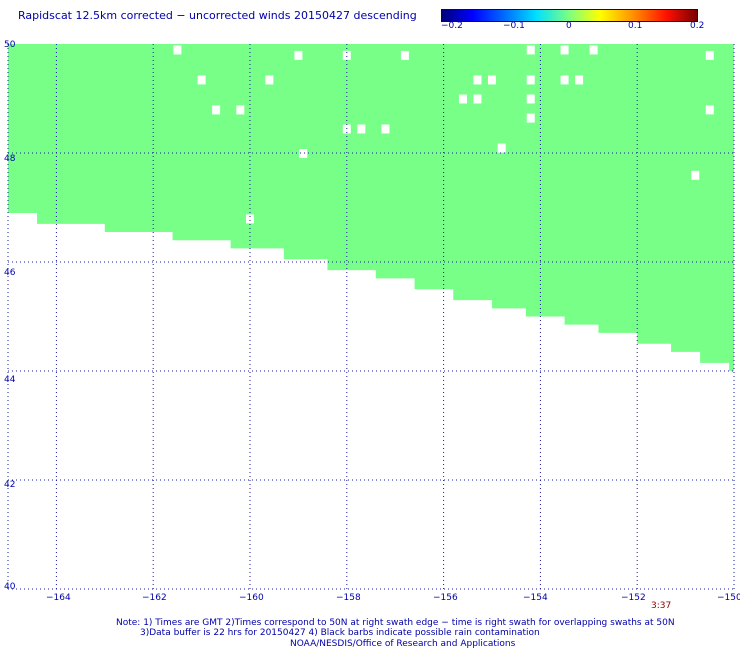  Describe the element at coordinates (348, 598) in the screenshot. I see `lon-label: −158` at that location.